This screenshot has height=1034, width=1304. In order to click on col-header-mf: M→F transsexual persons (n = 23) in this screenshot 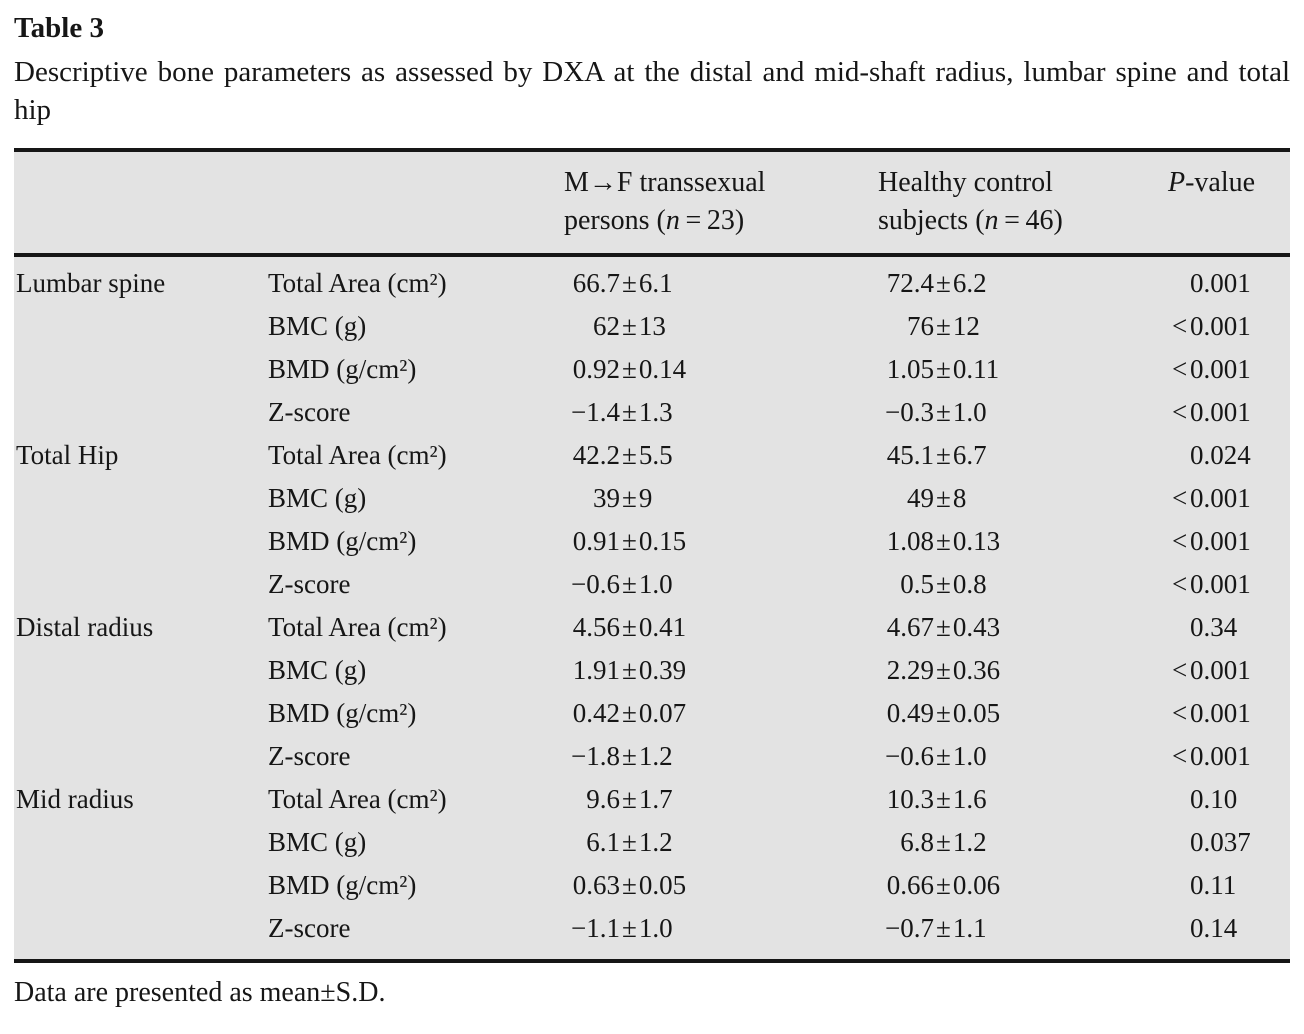, I will do `click(721, 203)`.